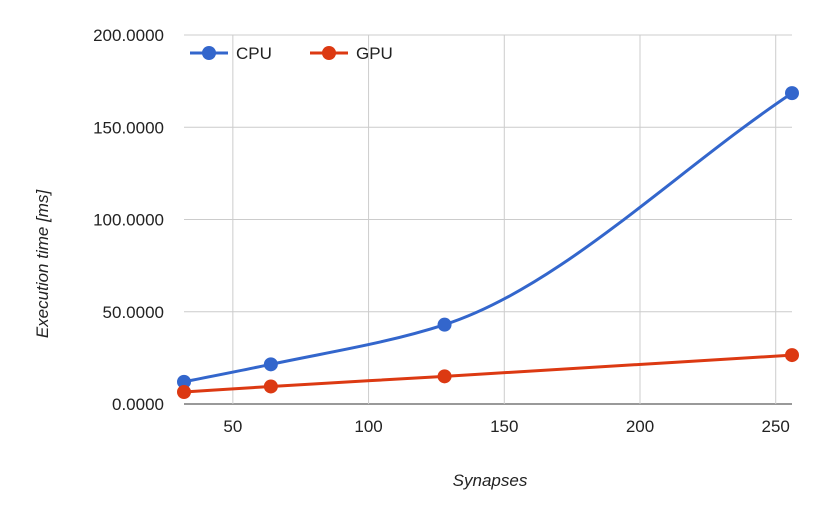 Image resolution: width=830 pixels, height=521 pixels. I want to click on x-tick-label: 50, so click(232, 426).